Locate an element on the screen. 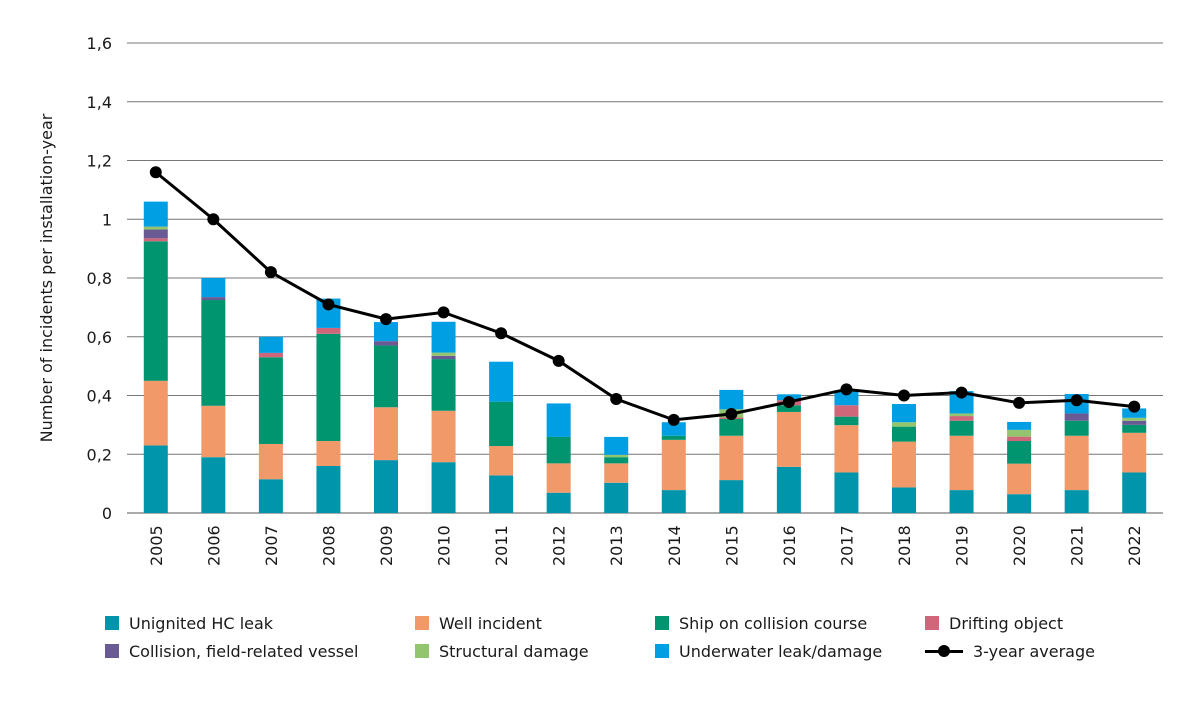 This screenshot has width=1200, height=709. y-tick-label: 1 is located at coordinates (107, 219).